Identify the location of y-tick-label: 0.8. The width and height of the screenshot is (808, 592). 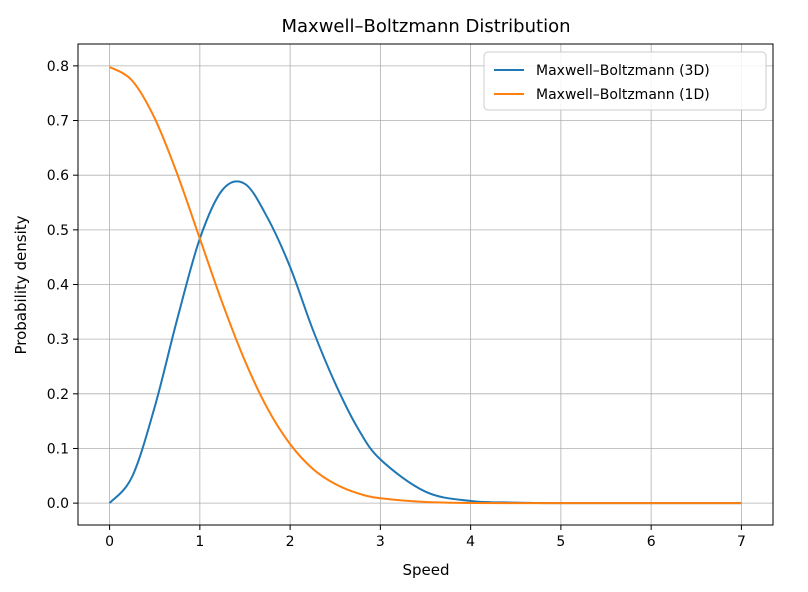
(58, 67).